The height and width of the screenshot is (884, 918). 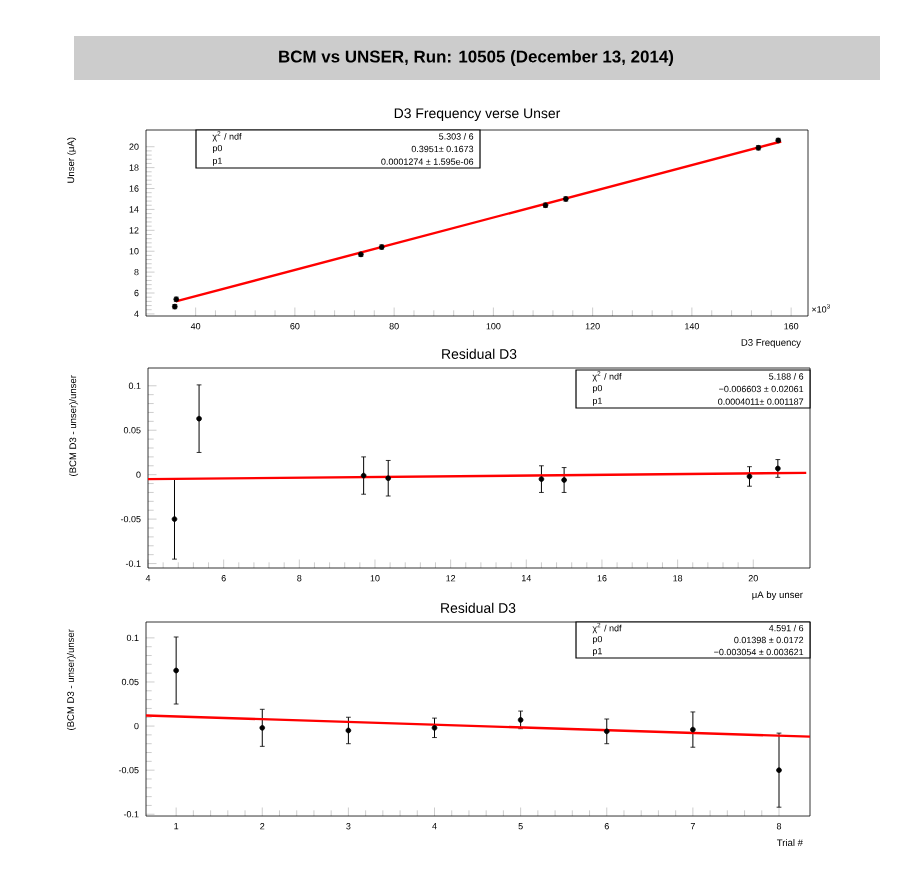 What do you see at coordinates (476, 58) in the screenshot?
I see `chart-title: BCM vs UNSER, Run: 10505 (December 13, 2014)` at bounding box center [476, 58].